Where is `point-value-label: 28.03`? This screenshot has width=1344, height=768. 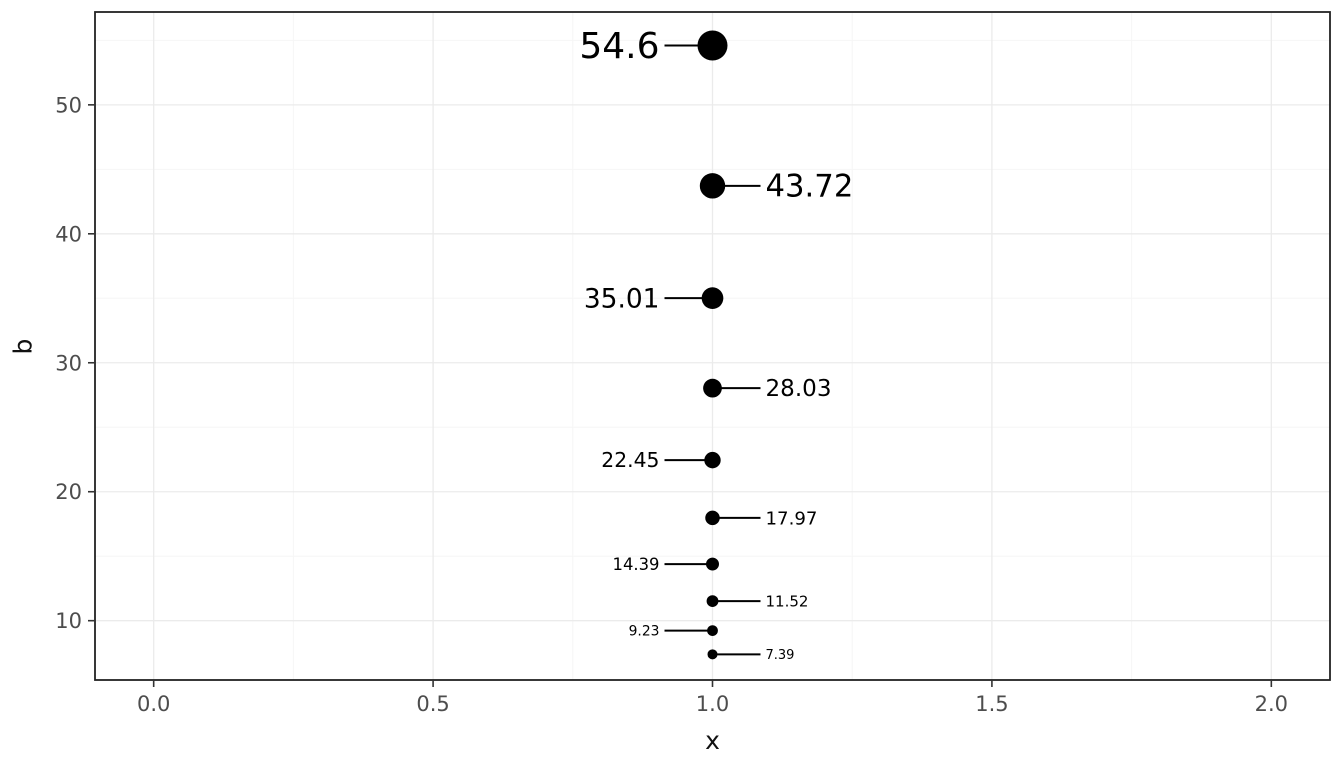 point-value-label: 28.03 is located at coordinates (799, 389).